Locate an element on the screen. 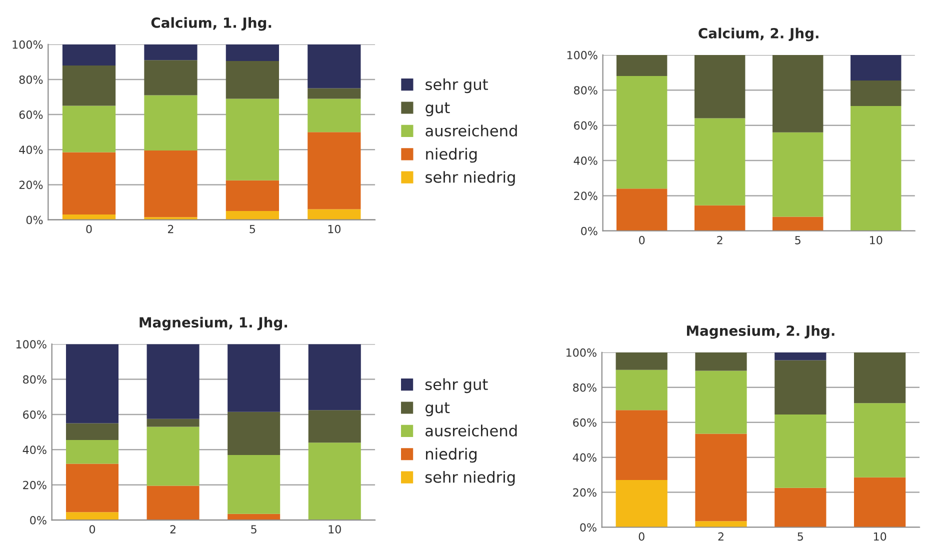  legend-label: ausreichend is located at coordinates (471, 130).